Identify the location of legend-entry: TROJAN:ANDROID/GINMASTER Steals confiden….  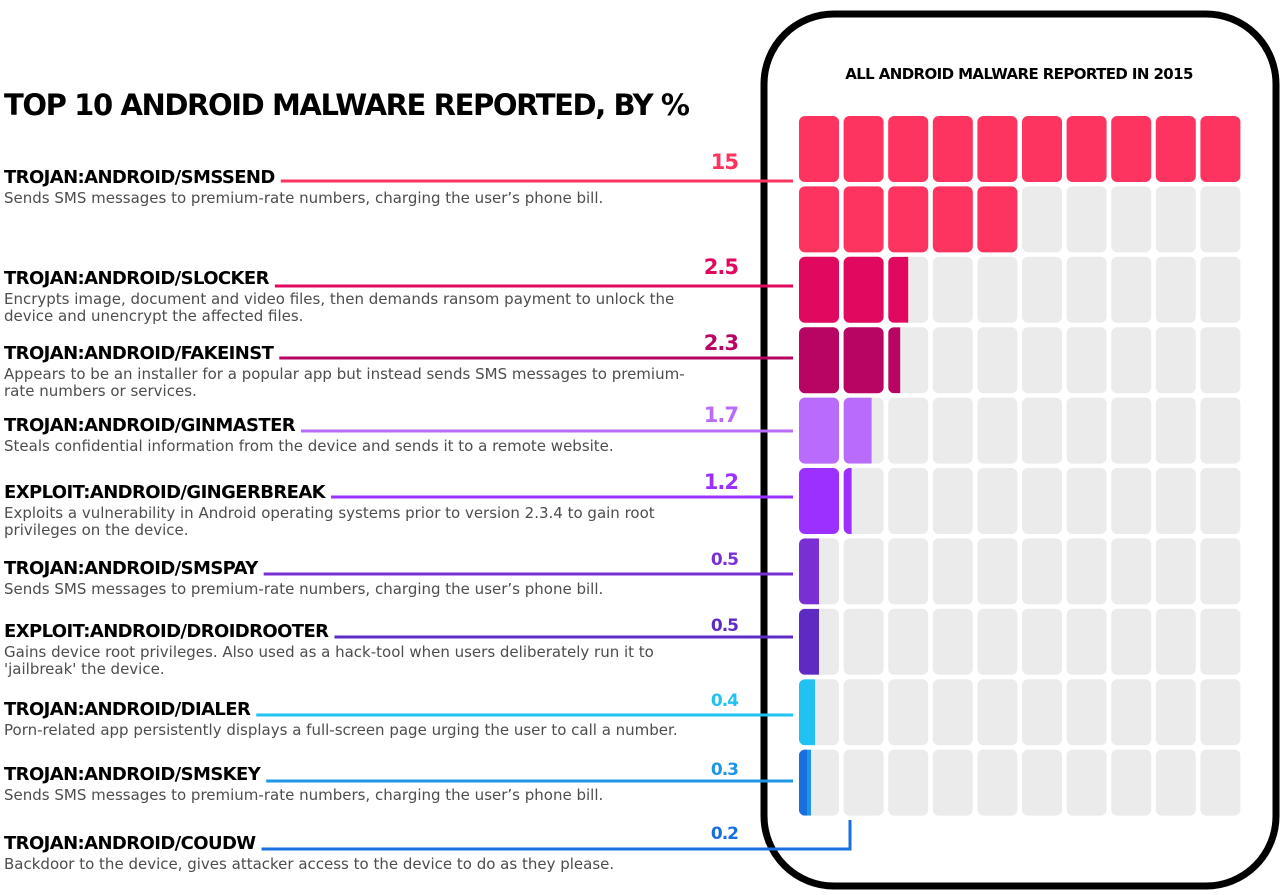
(349, 435).